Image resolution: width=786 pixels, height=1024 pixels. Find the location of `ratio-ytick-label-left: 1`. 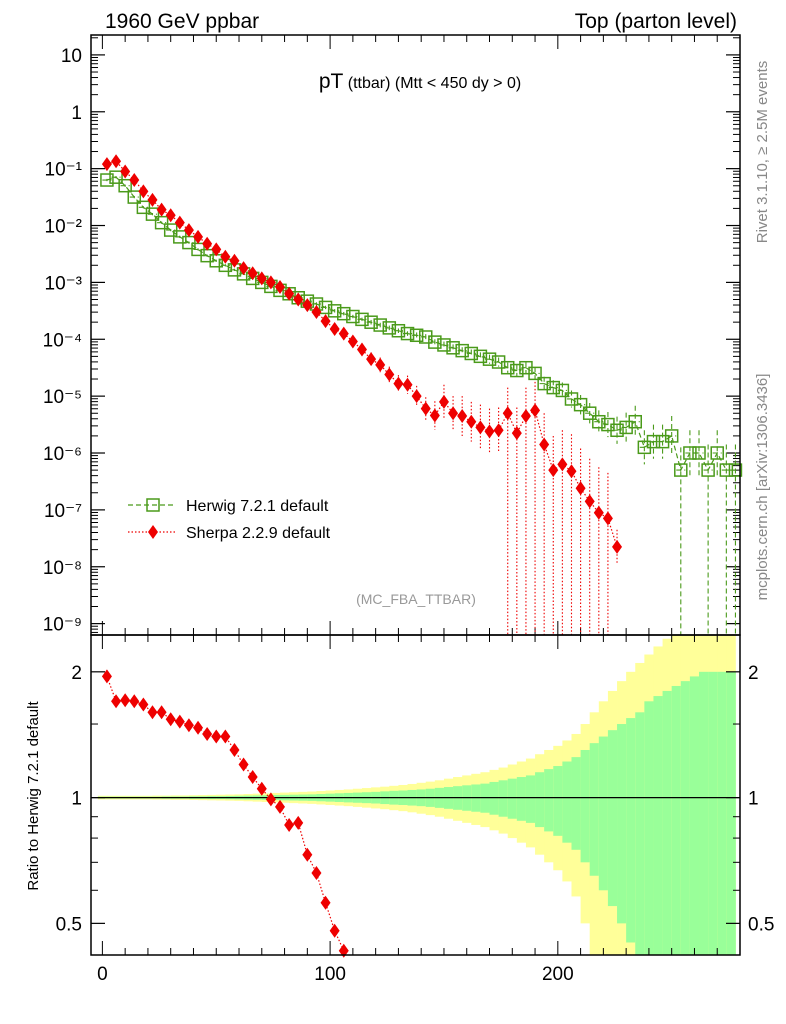

ratio-ytick-label-left: 1 is located at coordinates (76, 799).